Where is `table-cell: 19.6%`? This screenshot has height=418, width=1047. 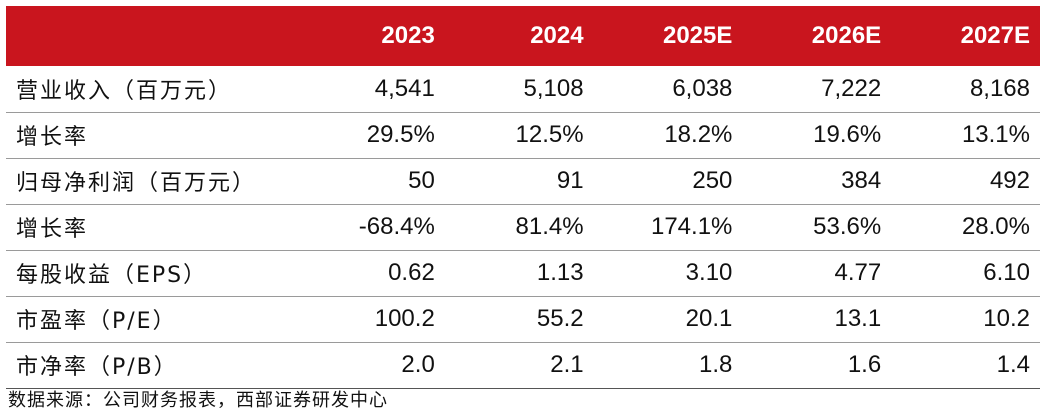
table-cell: 19.6% is located at coordinates (817, 135).